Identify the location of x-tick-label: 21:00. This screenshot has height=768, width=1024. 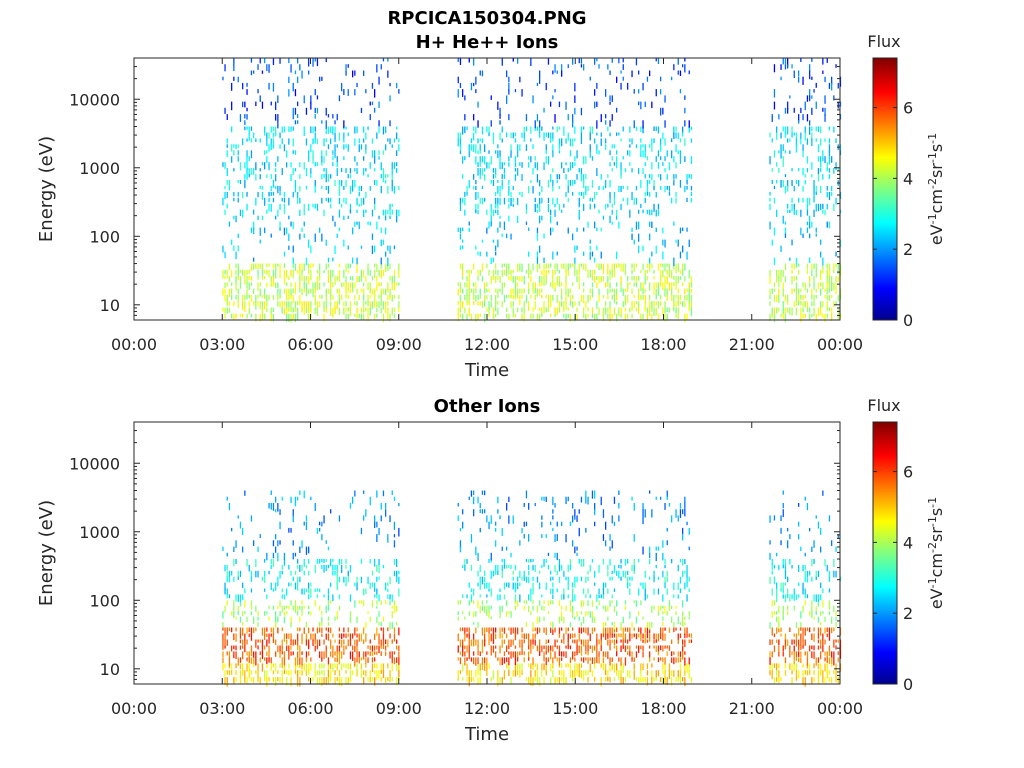
(752, 344).